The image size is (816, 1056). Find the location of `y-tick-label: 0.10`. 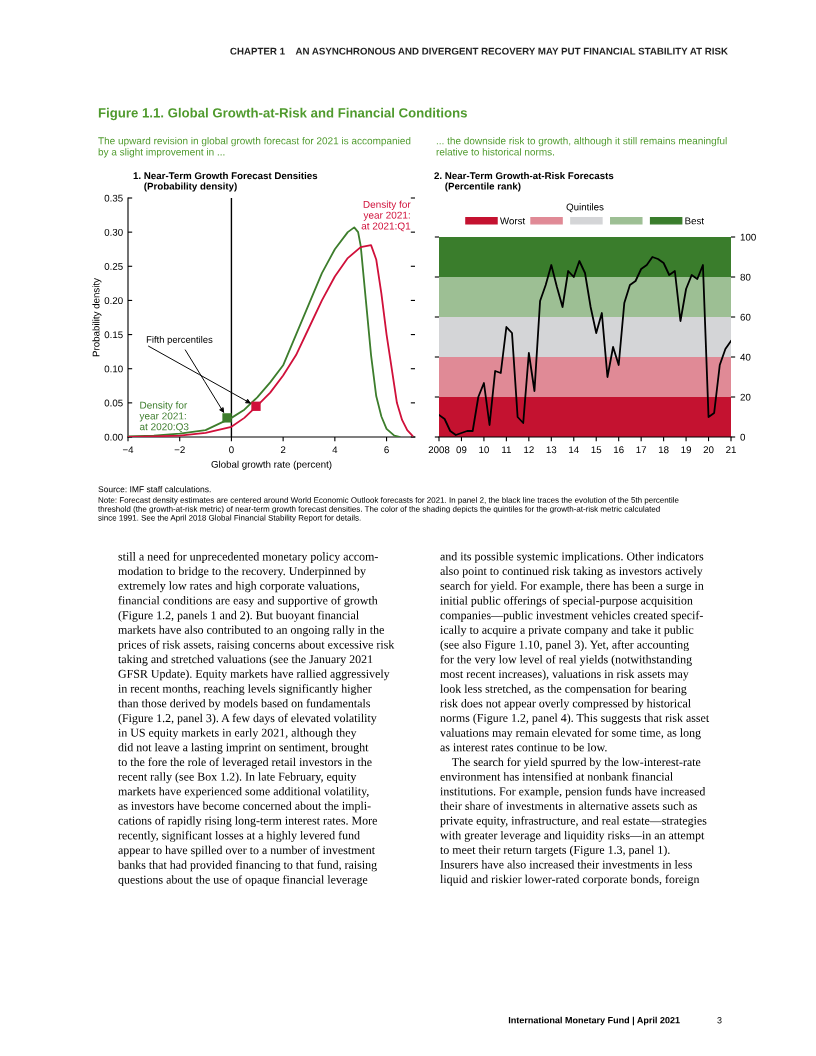

y-tick-label: 0.10 is located at coordinates (113, 369).